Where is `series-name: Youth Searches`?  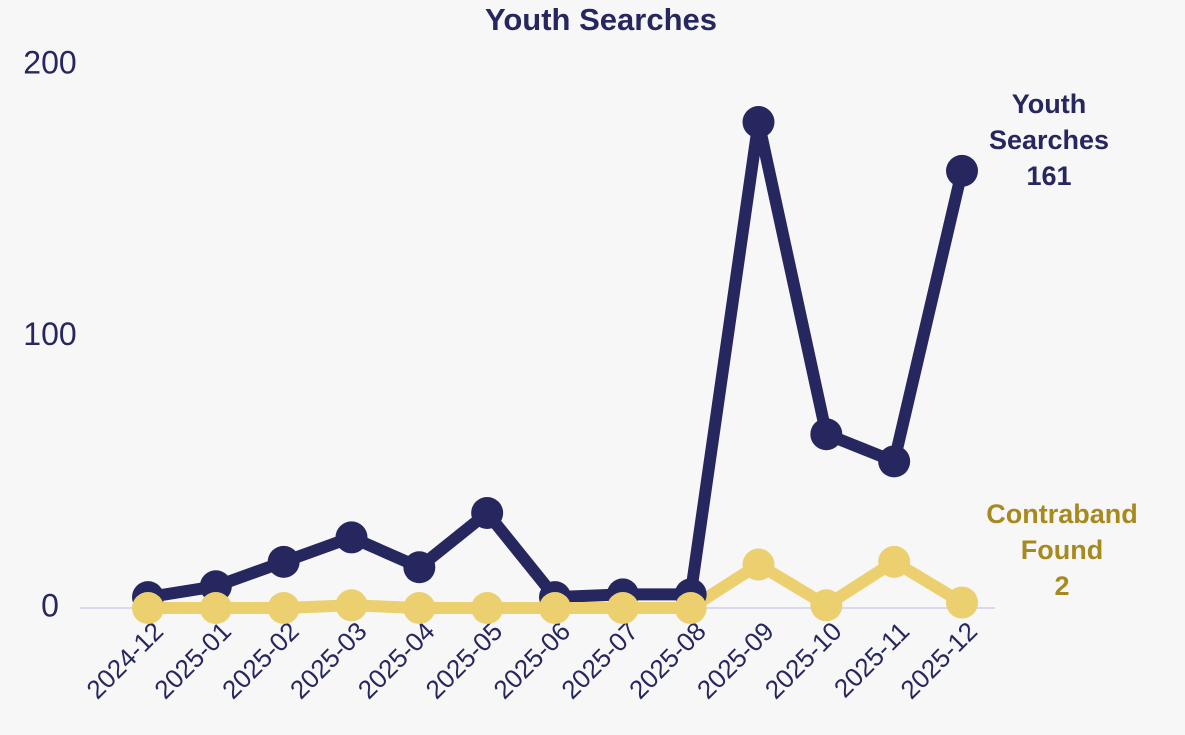 series-name: Youth Searches is located at coordinates (1049, 122).